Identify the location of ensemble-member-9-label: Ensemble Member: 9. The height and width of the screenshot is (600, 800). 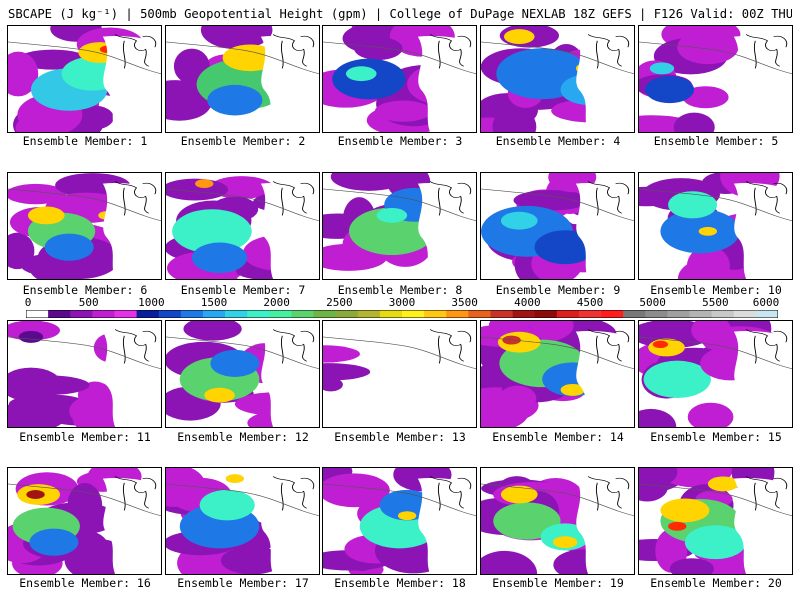
(558, 290).